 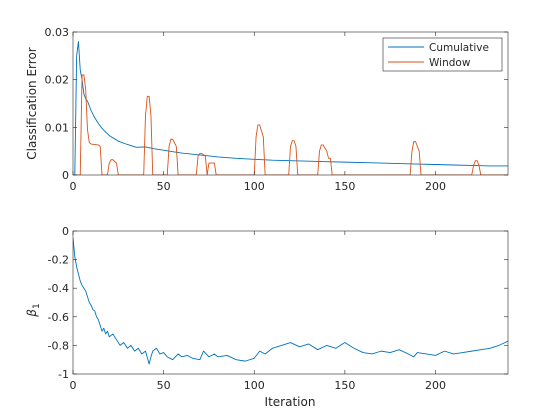 I want to click on legend-box, so click(x=442, y=54).